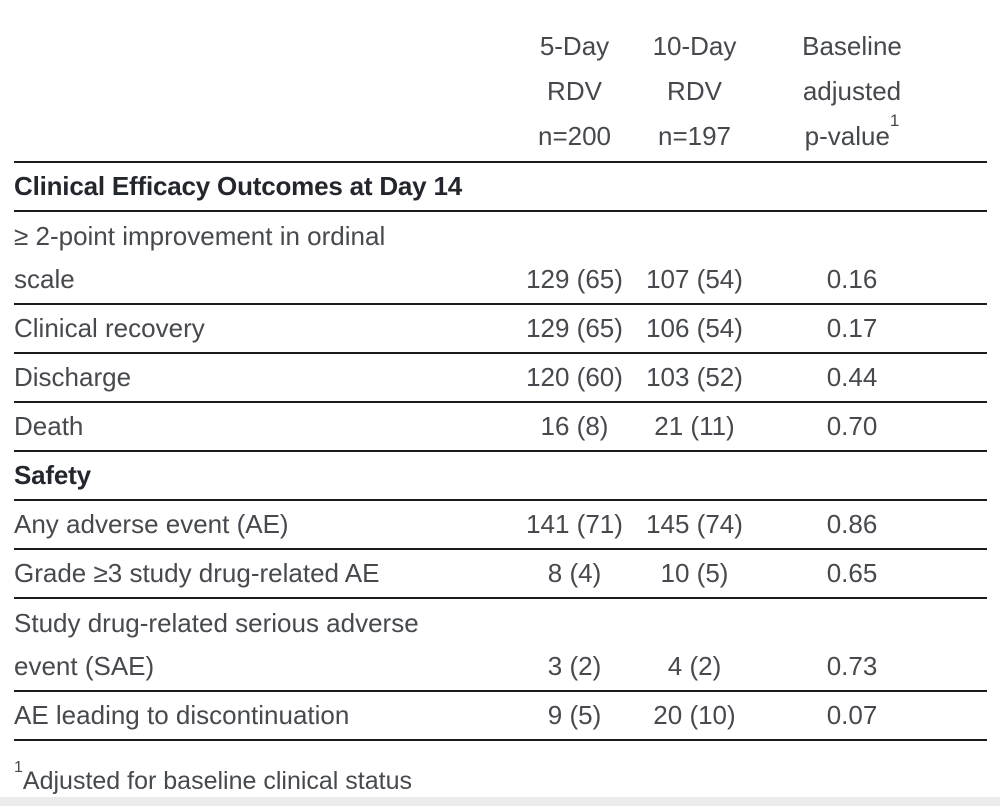 The width and height of the screenshot is (1000, 811). What do you see at coordinates (852, 258) in the screenshot?
I see `value-pvalue: 0.16` at bounding box center [852, 258].